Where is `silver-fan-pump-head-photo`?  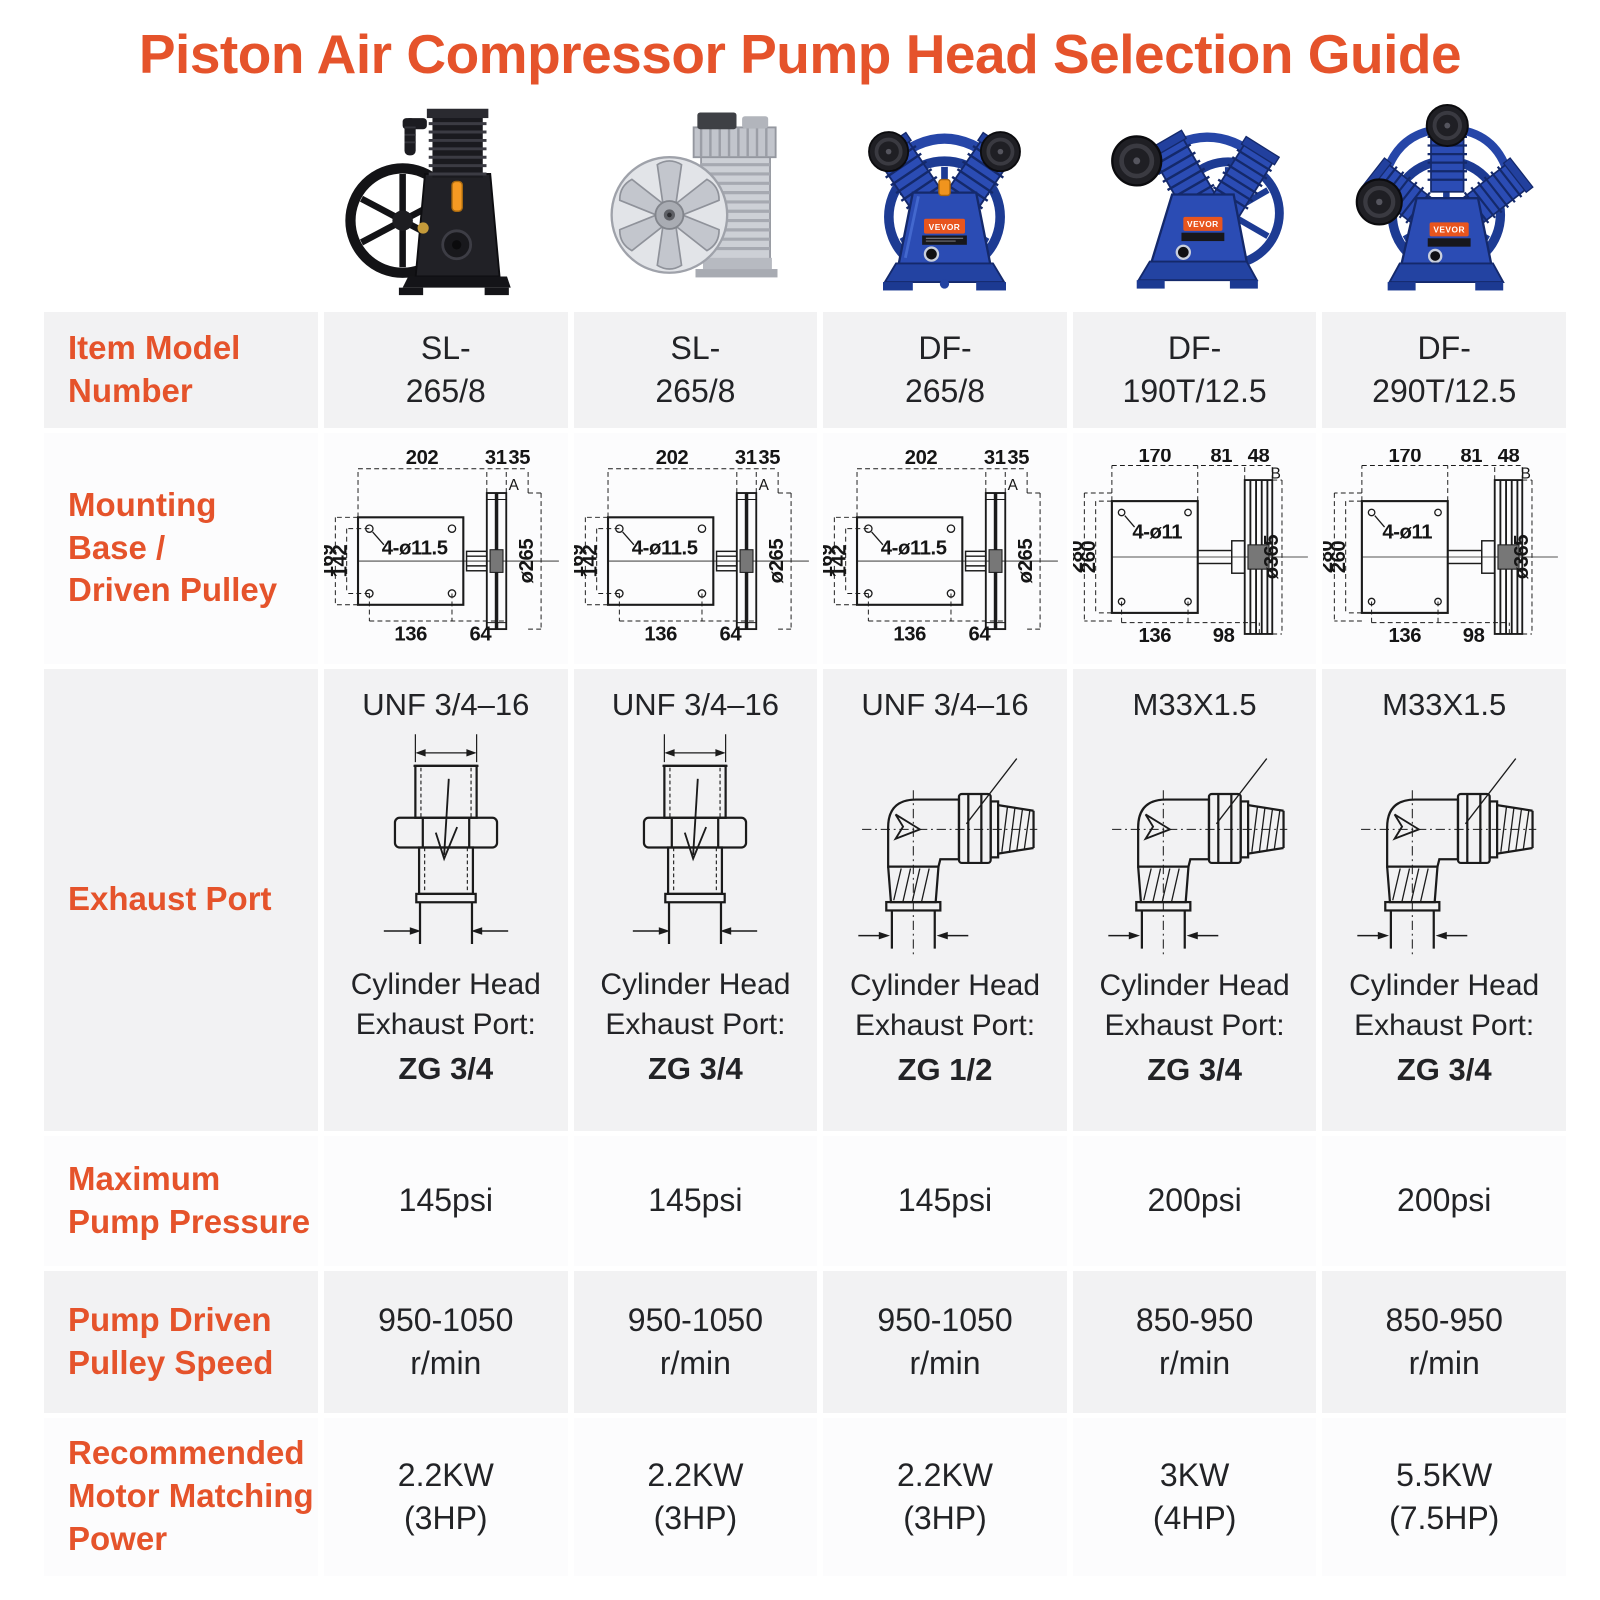 silver-fan-pump-head-photo is located at coordinates (695, 201).